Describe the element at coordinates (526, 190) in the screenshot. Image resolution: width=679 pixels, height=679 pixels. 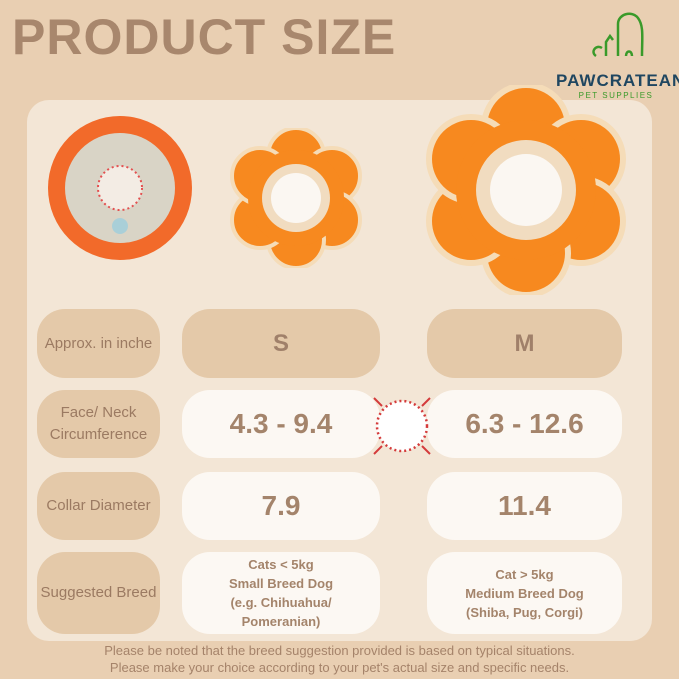
I see `collar-m-photo` at that location.